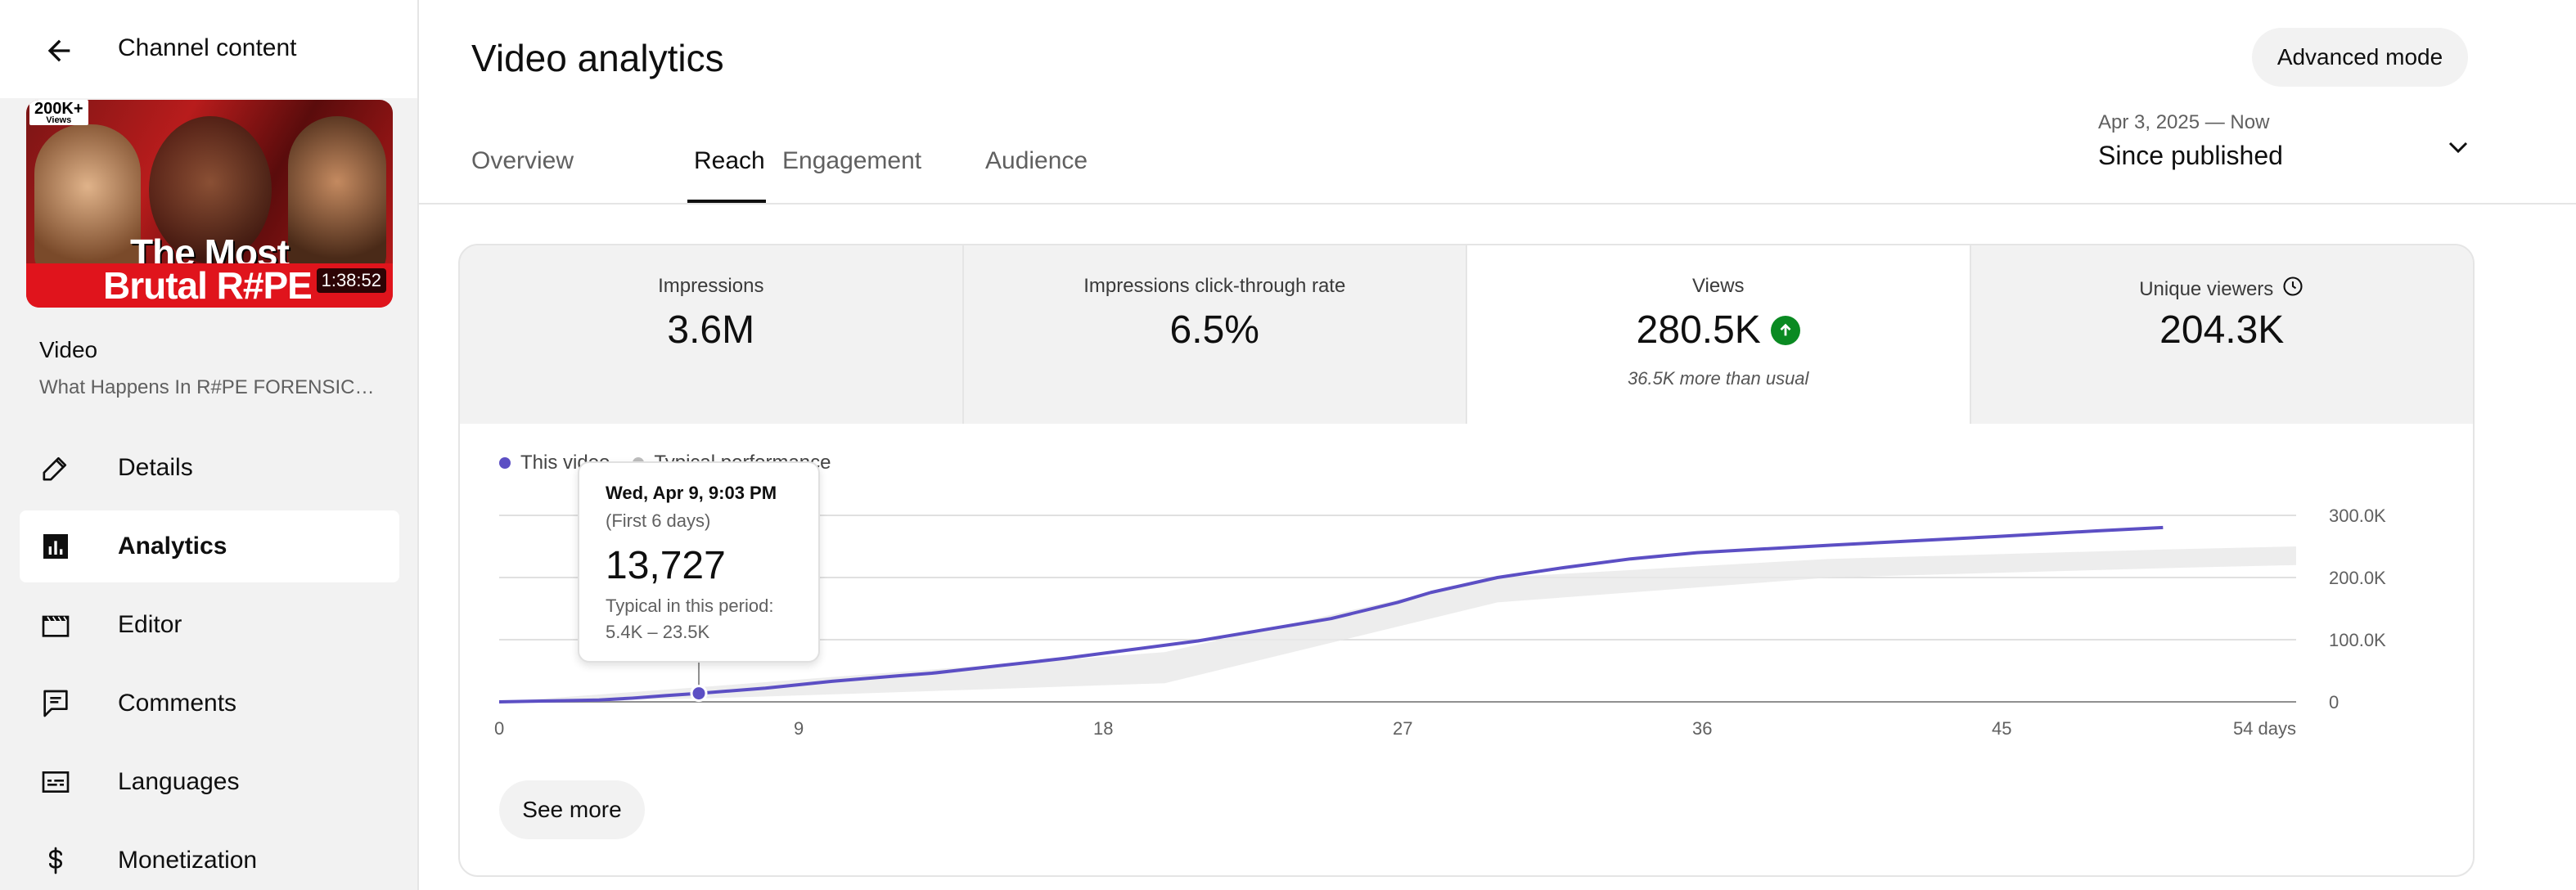  Describe the element at coordinates (1699, 330) in the screenshot. I see `metric-value: 280.5K` at that location.